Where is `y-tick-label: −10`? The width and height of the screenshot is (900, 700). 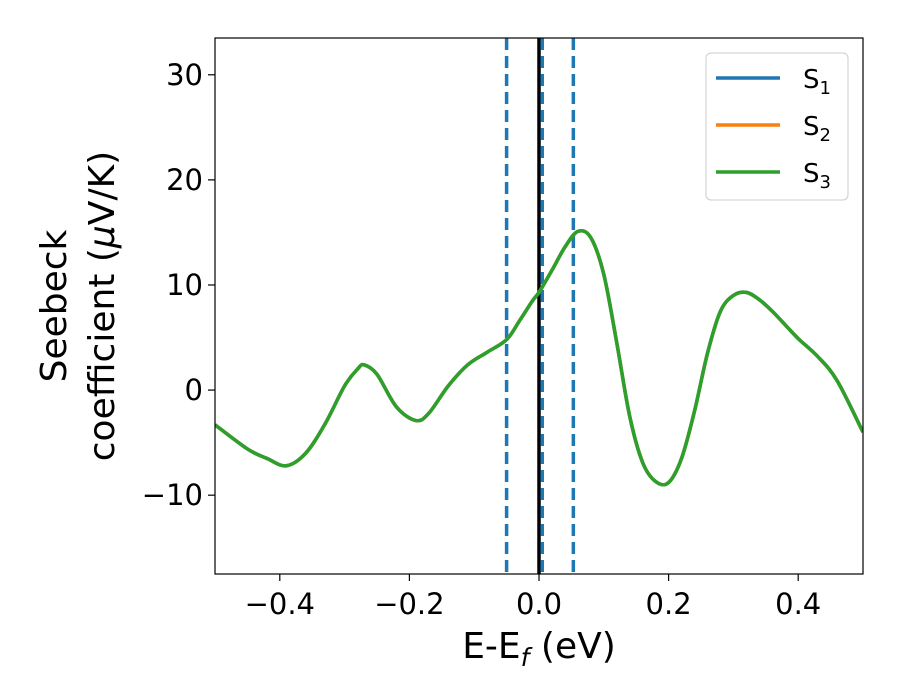
y-tick-label: −10 is located at coordinates (172, 495).